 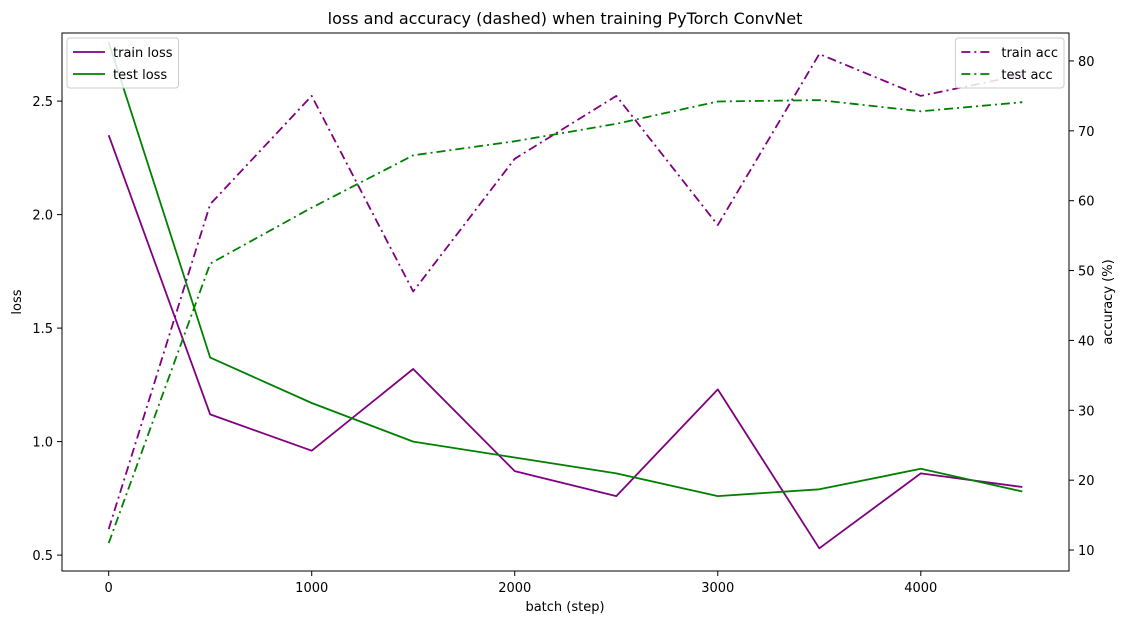 I want to click on x-tick-label: 3000, so click(x=717, y=588).